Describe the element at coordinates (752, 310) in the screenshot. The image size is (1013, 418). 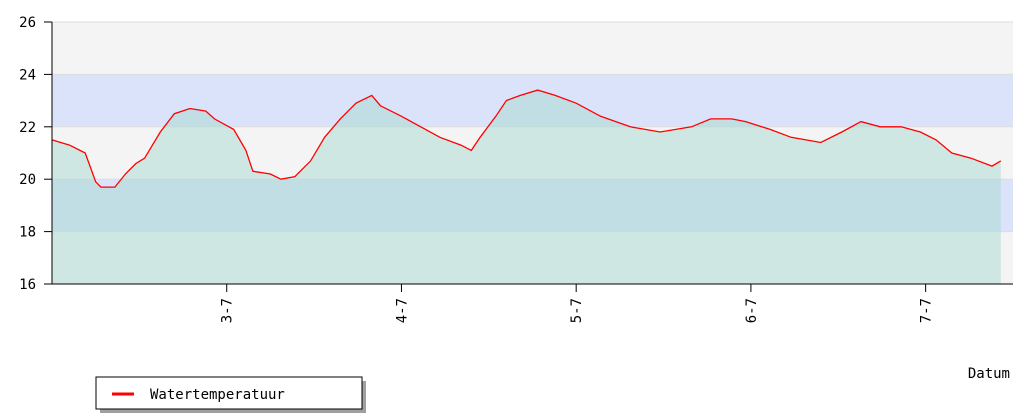
I see `x-tick-label: 6-7` at that location.